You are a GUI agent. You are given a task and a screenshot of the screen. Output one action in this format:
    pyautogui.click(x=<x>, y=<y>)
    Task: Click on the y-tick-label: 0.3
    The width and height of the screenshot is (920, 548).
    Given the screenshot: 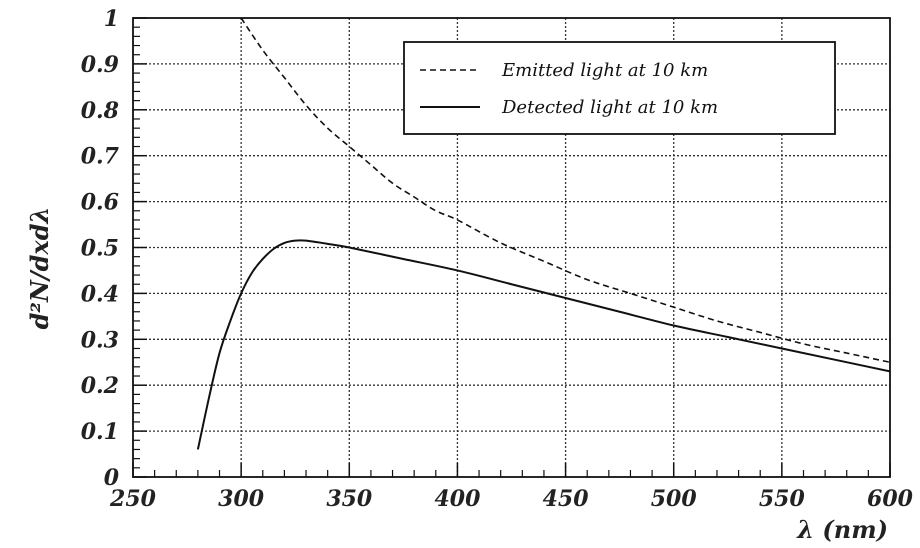 What is the action you would take?
    pyautogui.click(x=100, y=340)
    